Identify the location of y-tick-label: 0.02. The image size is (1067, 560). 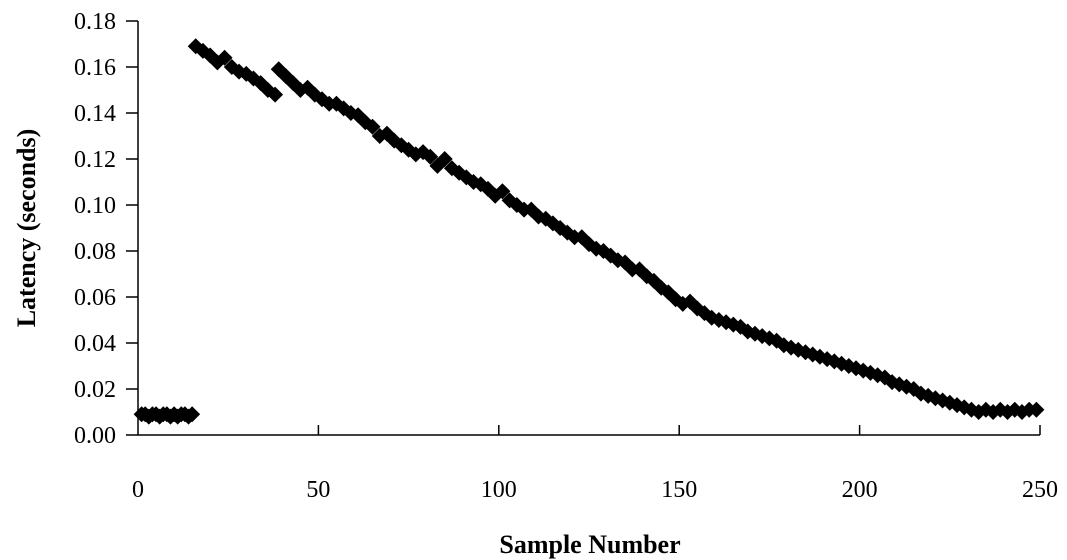
(95, 390).